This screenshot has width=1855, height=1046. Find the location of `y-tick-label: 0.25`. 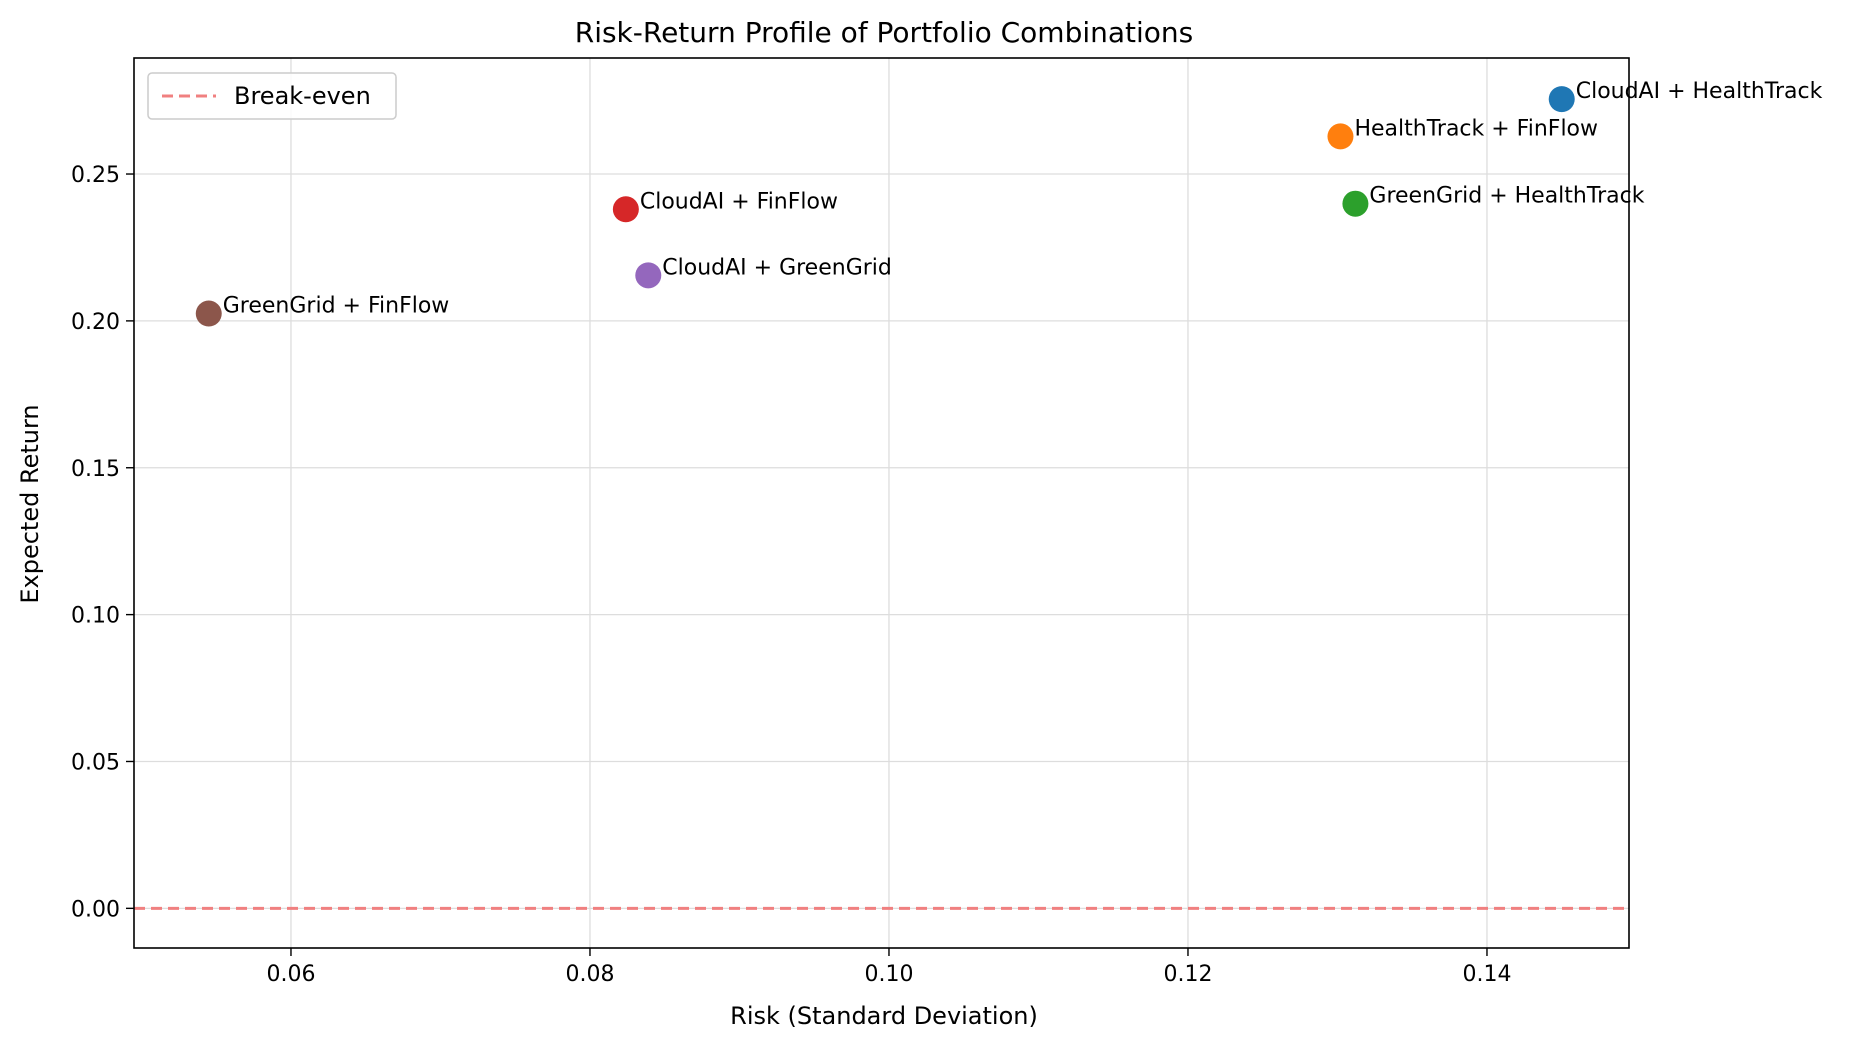

y-tick-label: 0.25 is located at coordinates (95, 175).